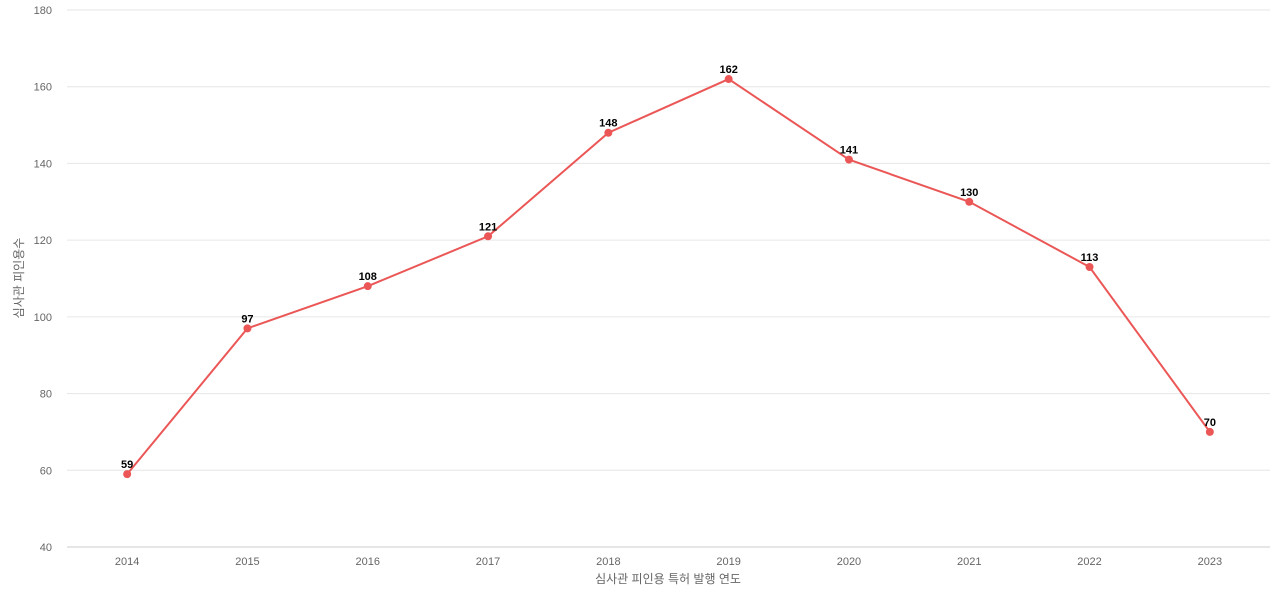 The image size is (1280, 600). I want to click on x-axis-ticks: 2014 2015 2016 2017 2018 2019 2020 2021 2022 2023, so click(668, 562).